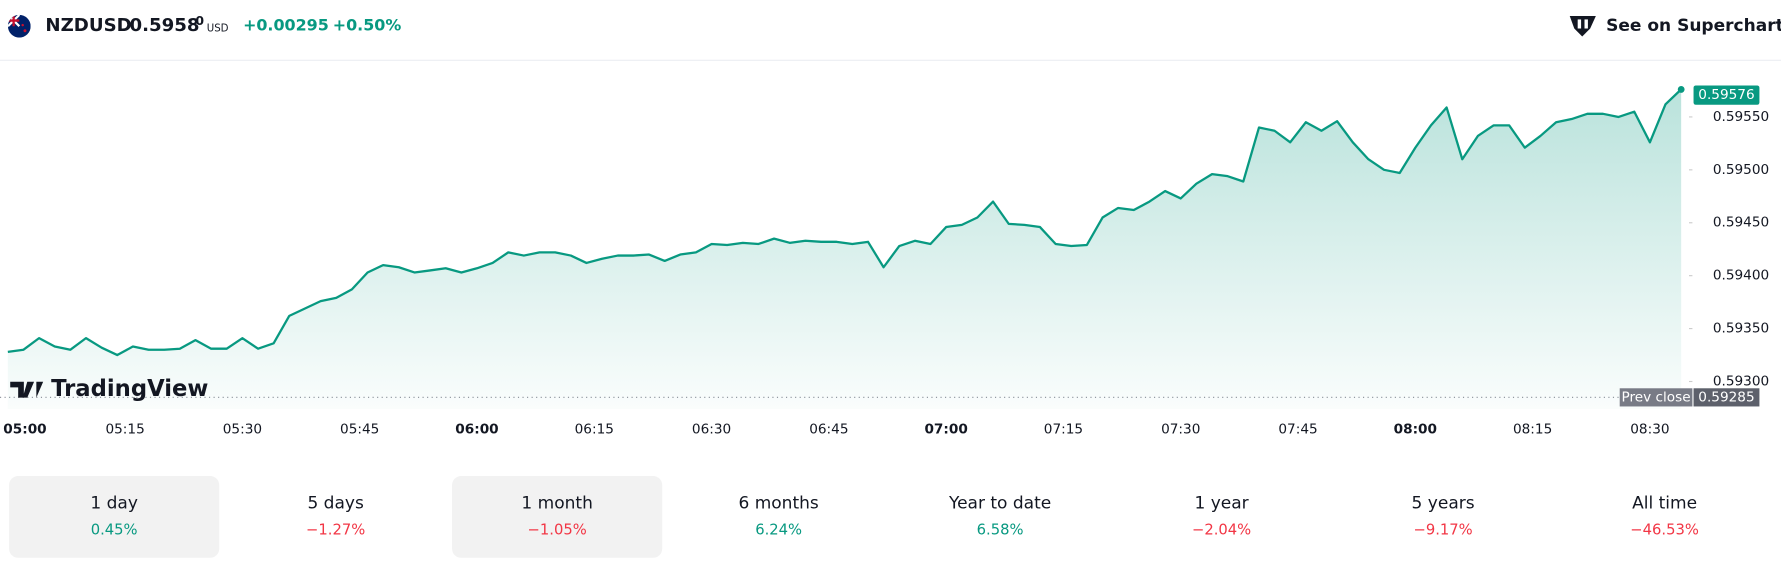  What do you see at coordinates (1221, 530) in the screenshot?
I see `period-change: −2.04%` at bounding box center [1221, 530].